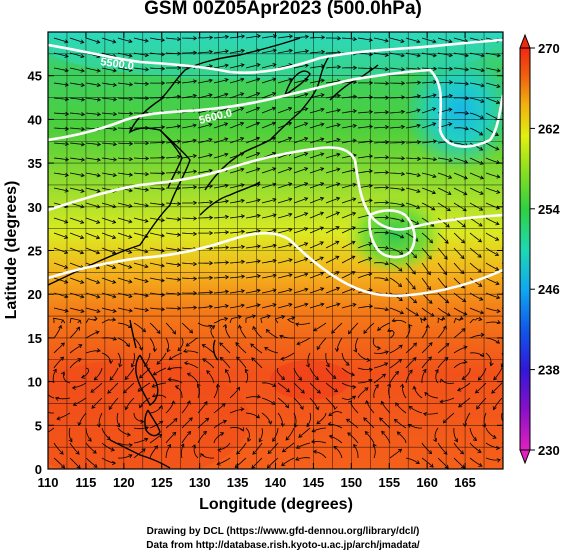  What do you see at coordinates (549, 289) in the screenshot?
I see `colorbar-tick-label: 246` at bounding box center [549, 289].